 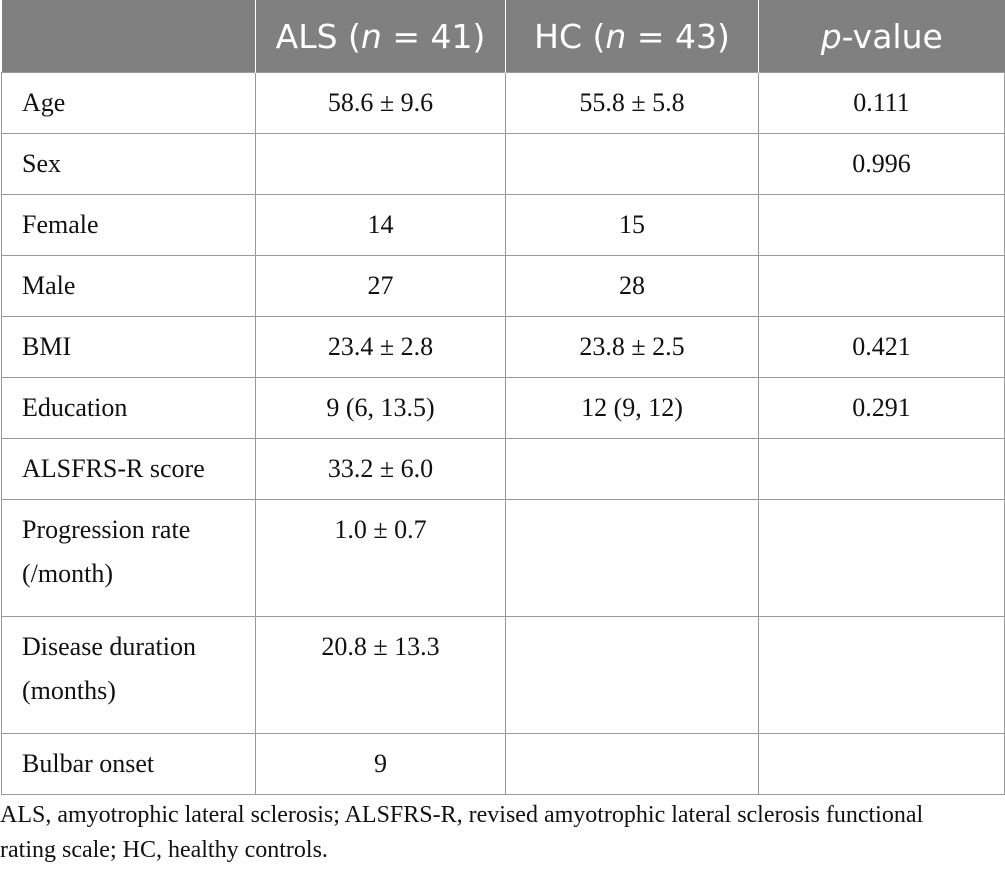 I want to click on header-cell: p-value, so click(x=881, y=36).